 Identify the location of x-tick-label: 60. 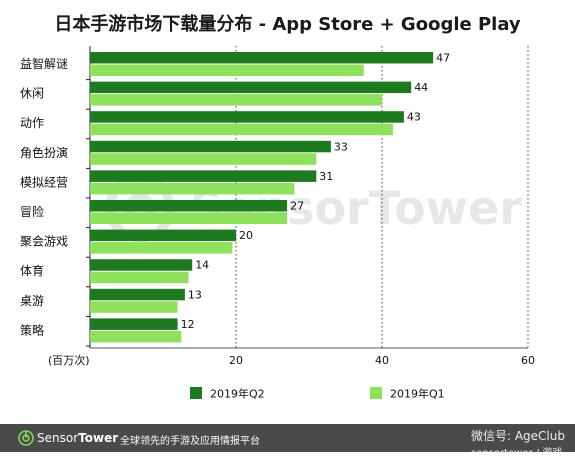
(528, 360).